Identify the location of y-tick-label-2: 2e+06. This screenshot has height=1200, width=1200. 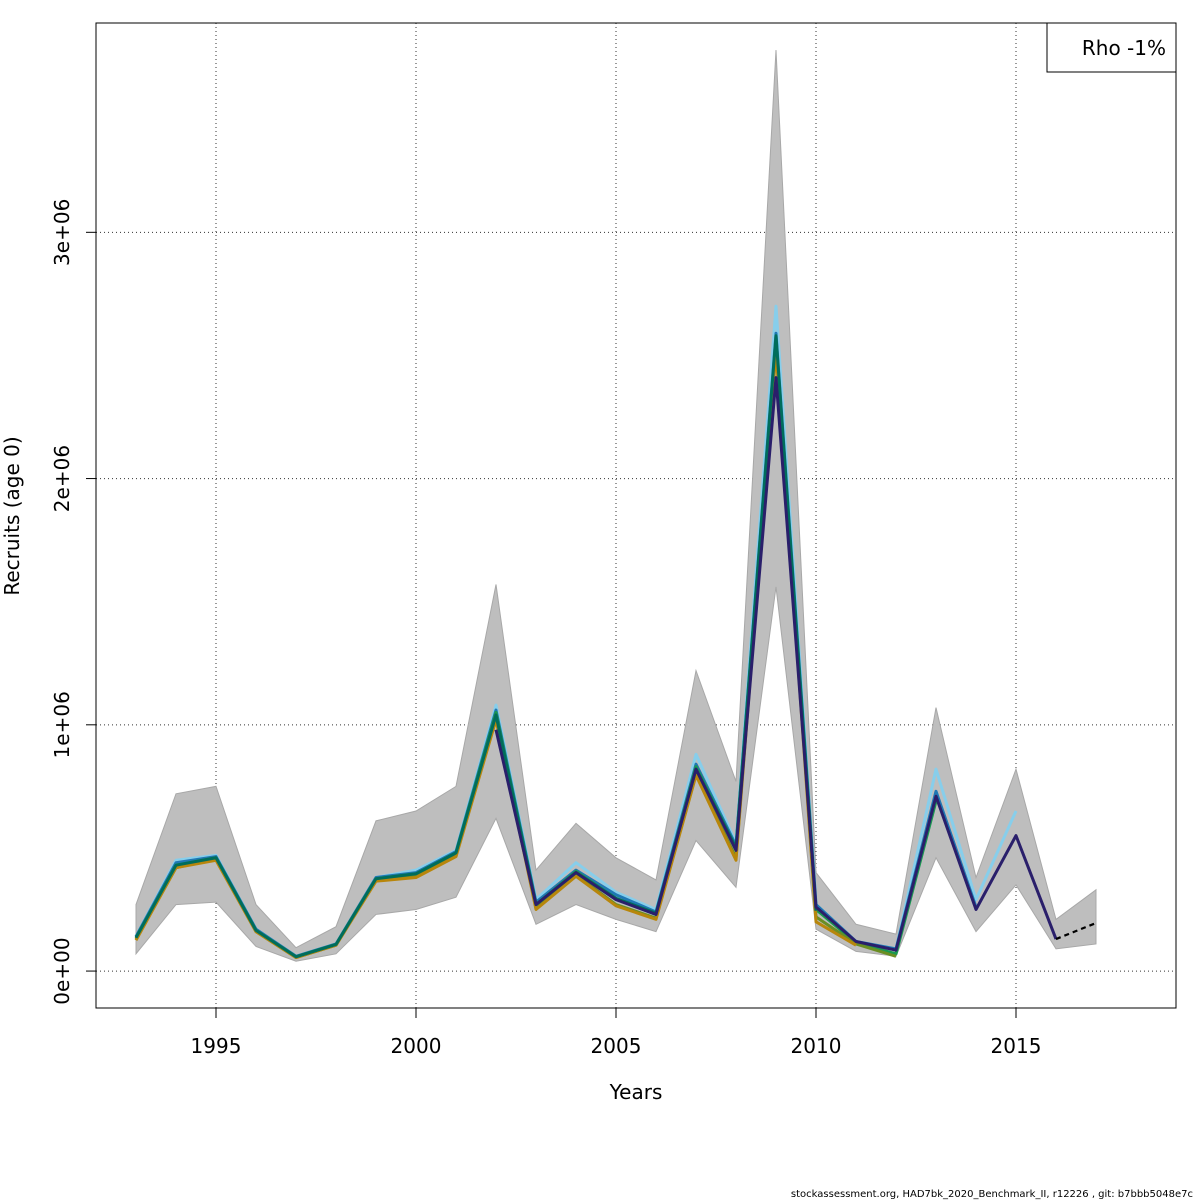
(62, 478).